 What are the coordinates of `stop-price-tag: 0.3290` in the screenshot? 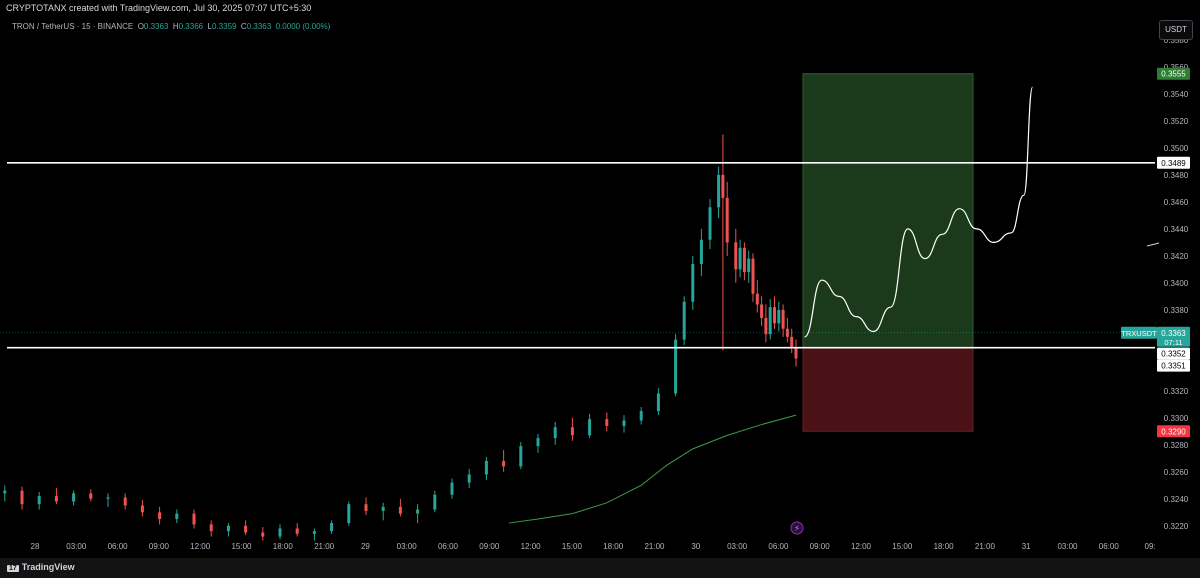 It's located at (1173, 431).